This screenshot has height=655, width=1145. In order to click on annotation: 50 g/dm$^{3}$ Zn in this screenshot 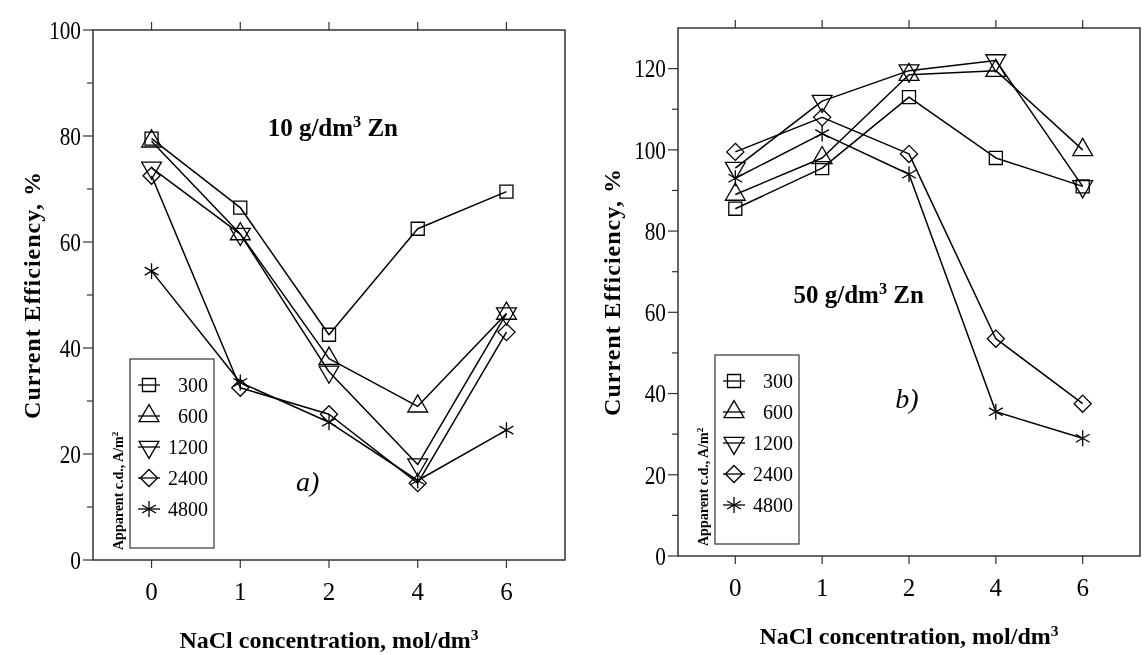, I will do `click(858, 293)`.